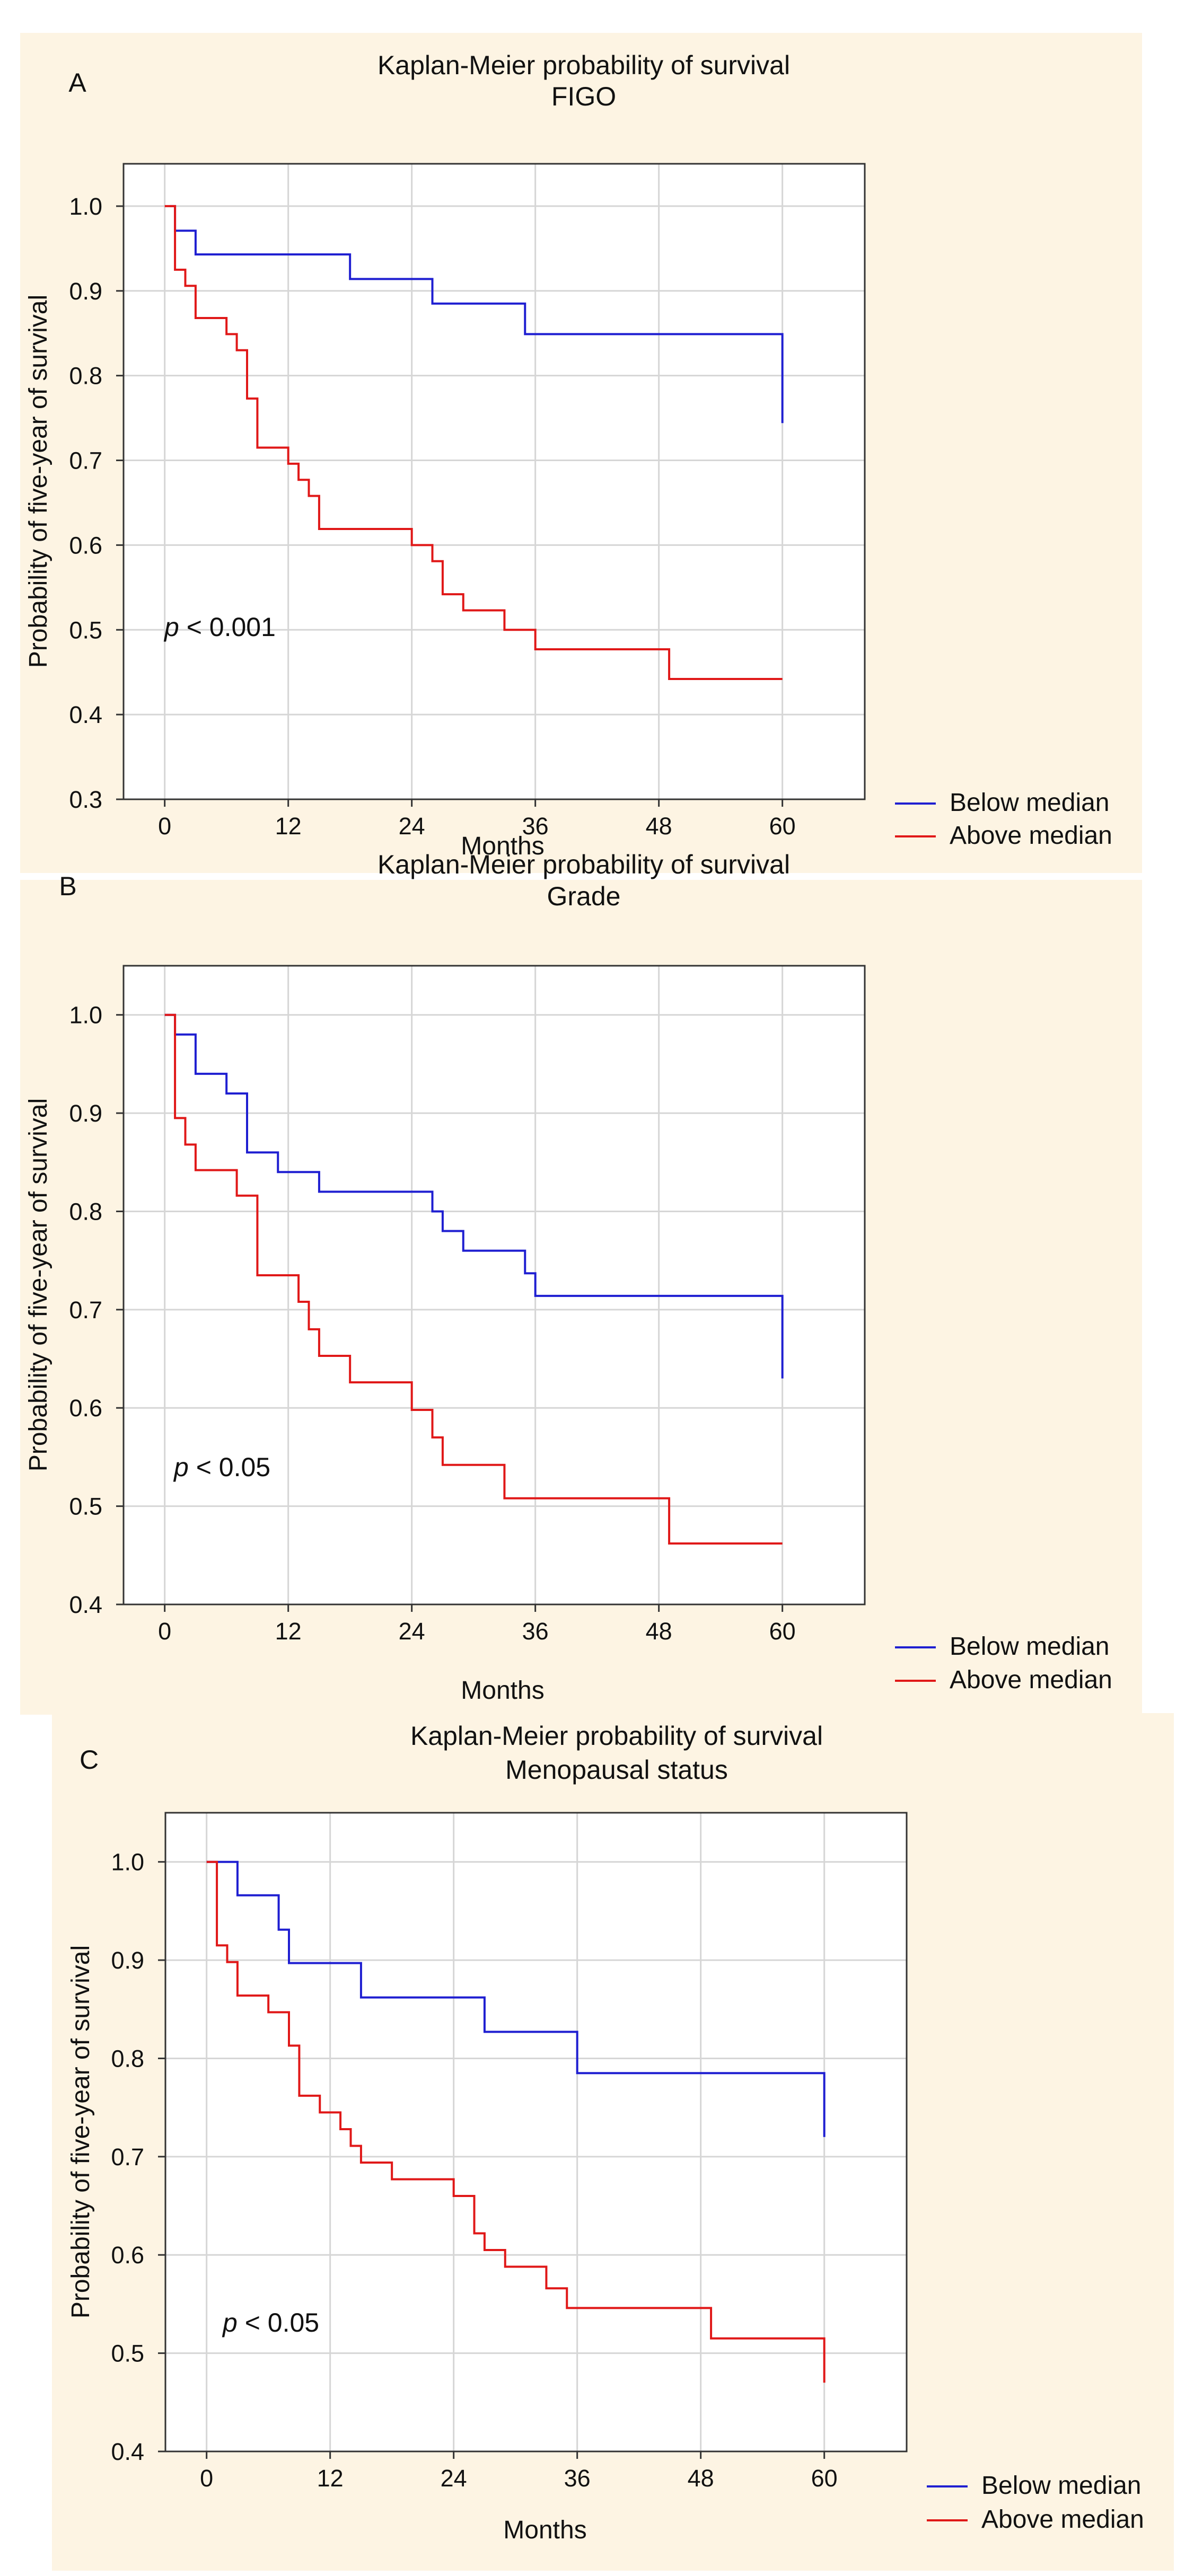  Describe the element at coordinates (89, 1760) in the screenshot. I see `panel-letter: C` at that location.